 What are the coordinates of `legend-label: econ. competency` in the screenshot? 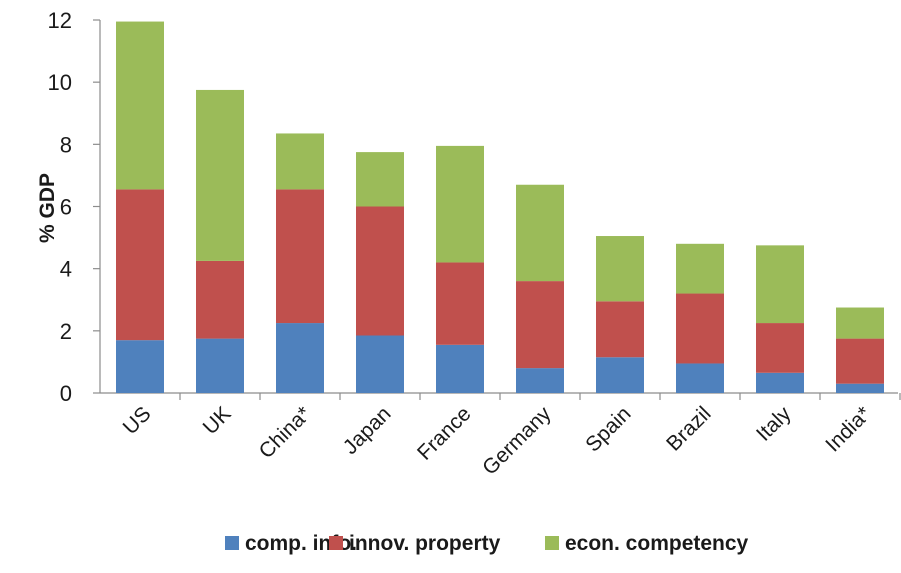 It's located at (657, 543).